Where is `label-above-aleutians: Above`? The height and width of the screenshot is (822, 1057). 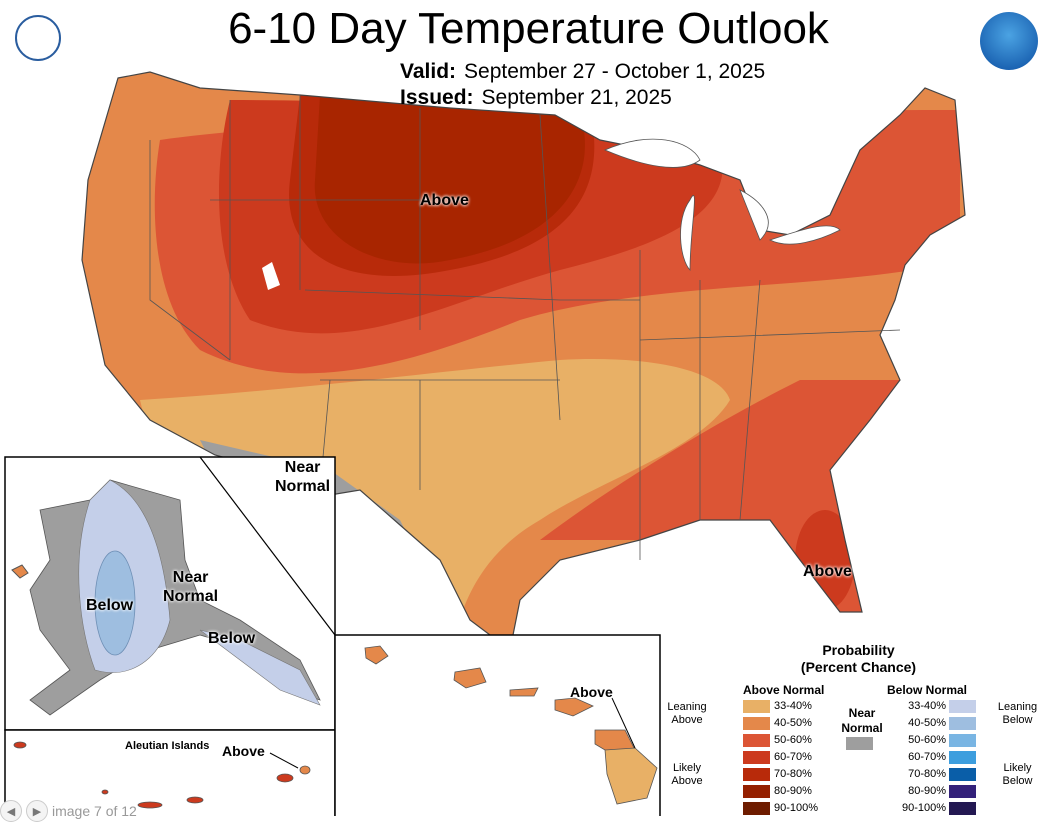 label-above-aleutians: Above is located at coordinates (243, 751).